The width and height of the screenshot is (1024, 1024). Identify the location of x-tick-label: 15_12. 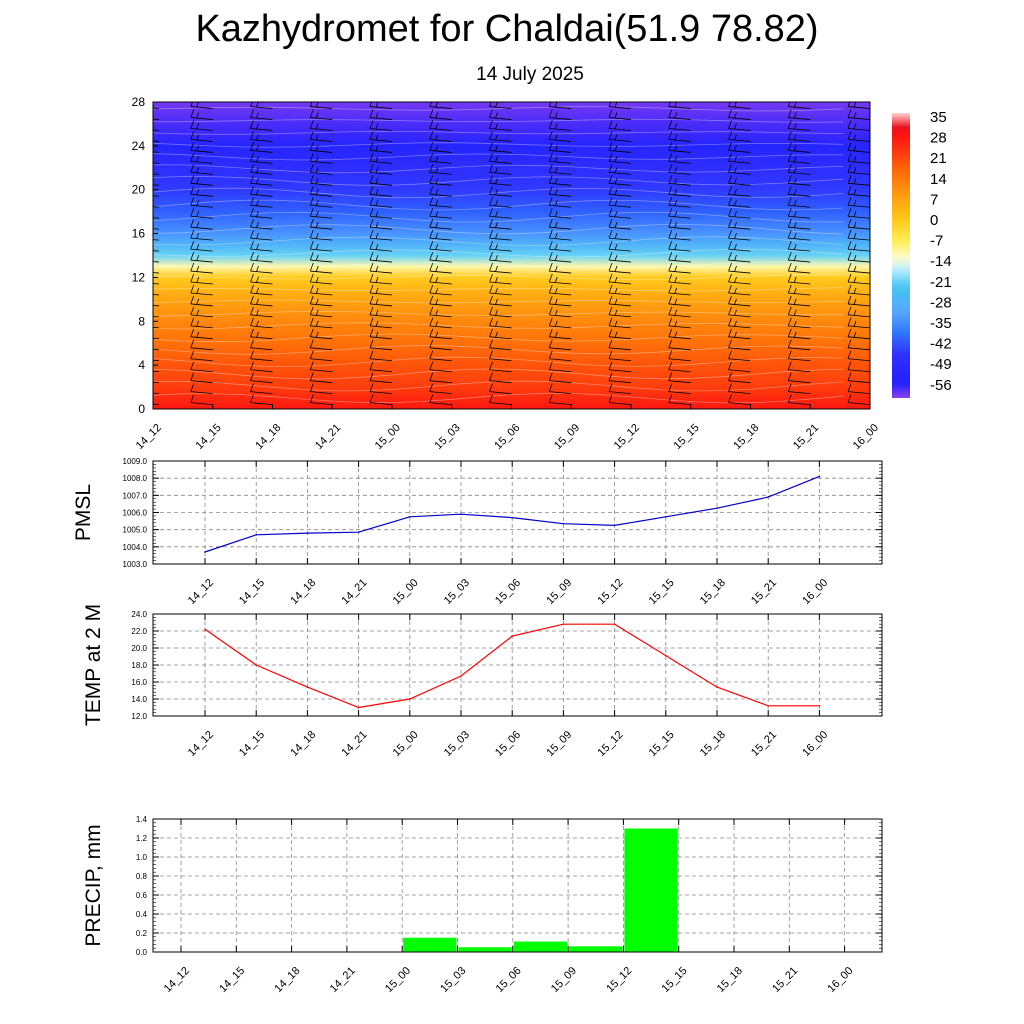
(610, 592).